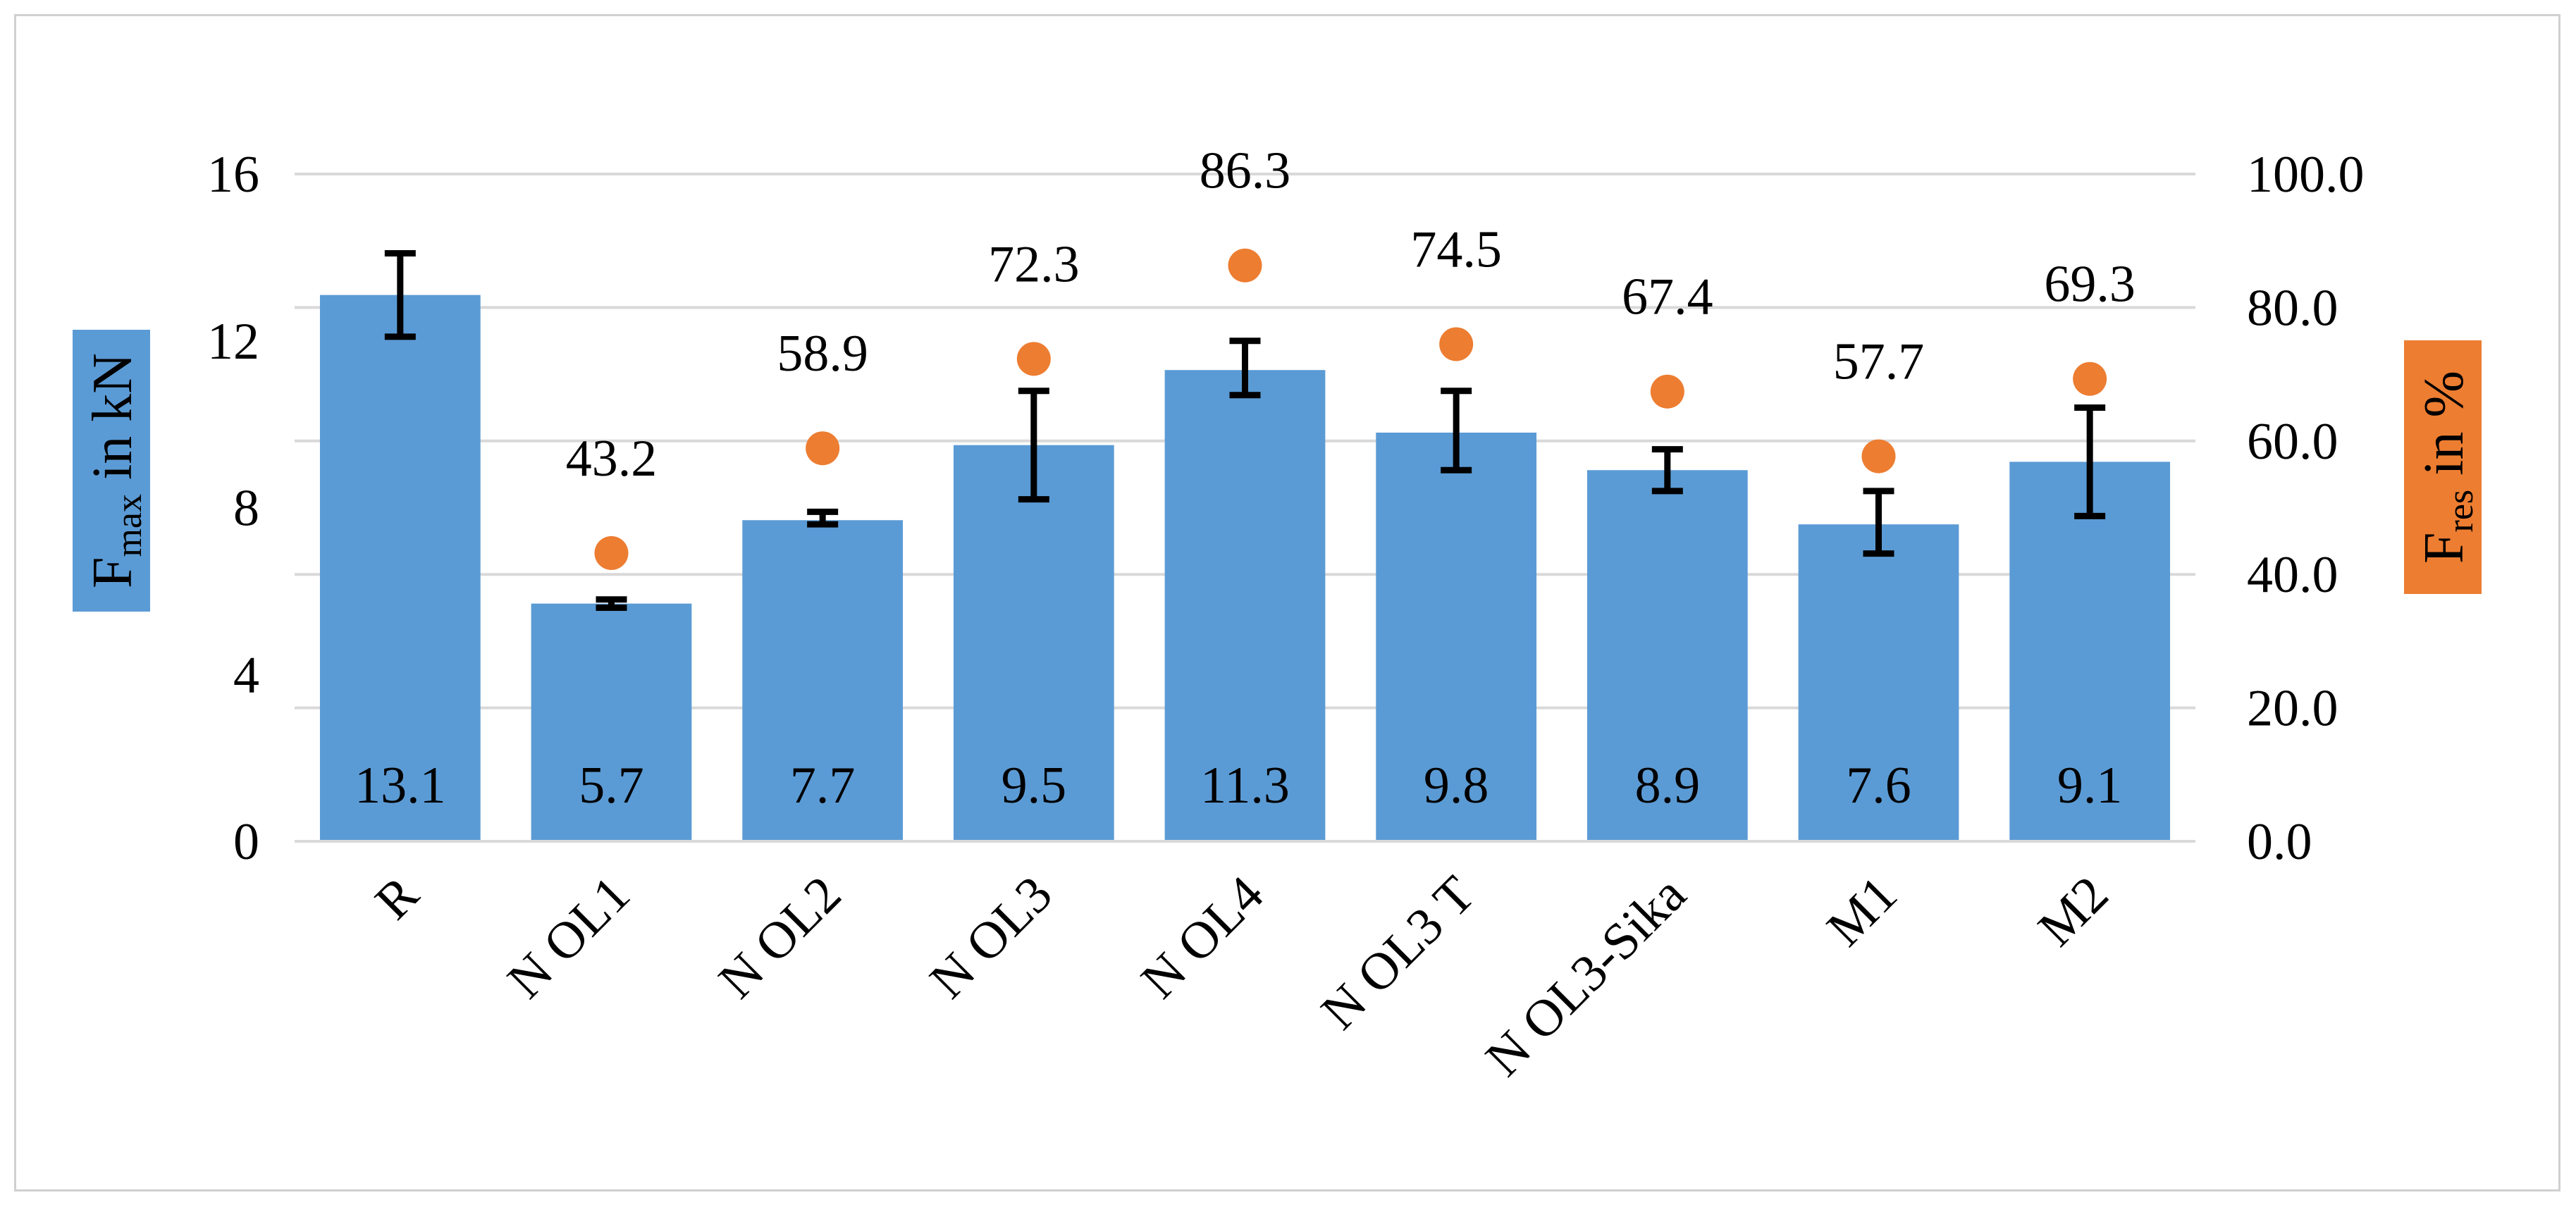 Image resolution: width=2576 pixels, height=1207 pixels. What do you see at coordinates (2292, 442) in the screenshot?
I see `y-right-tick-label: 60.0` at bounding box center [2292, 442].